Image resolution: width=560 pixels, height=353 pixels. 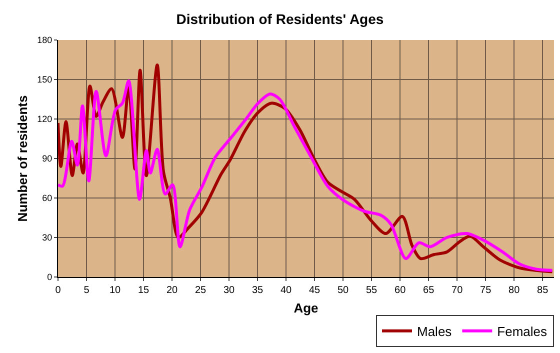 What do you see at coordinates (458, 290) in the screenshot?
I see `x-tick-label: 70` at bounding box center [458, 290].